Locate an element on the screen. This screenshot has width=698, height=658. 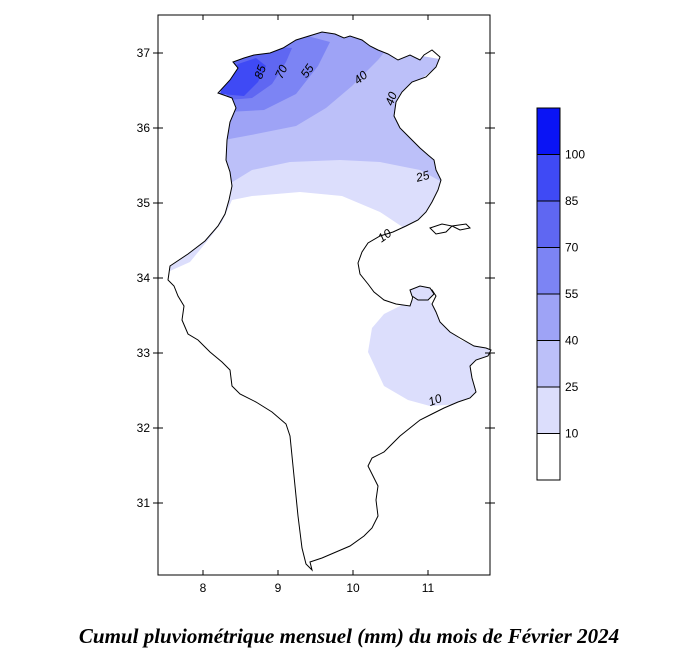
zone-10-25-south is located at coordinates (429, 349).